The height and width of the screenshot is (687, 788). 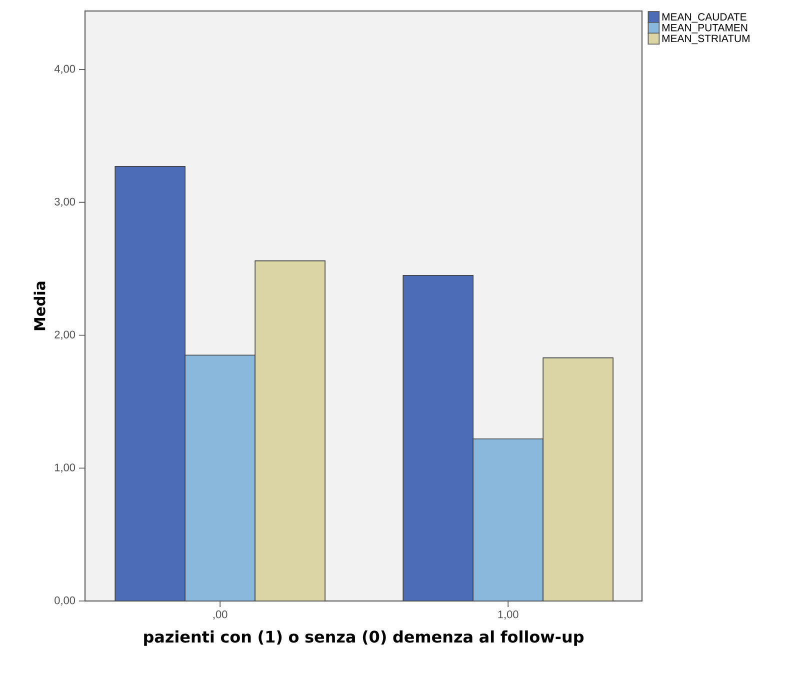 I want to click on y-tick-label: 1,00, so click(x=65, y=468).